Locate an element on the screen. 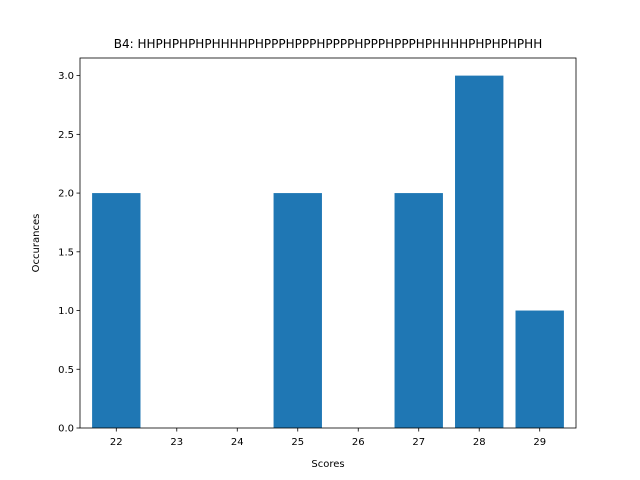  x-axis-ticks: 22 23 24 25 26 27 28 29 is located at coordinates (328, 438).